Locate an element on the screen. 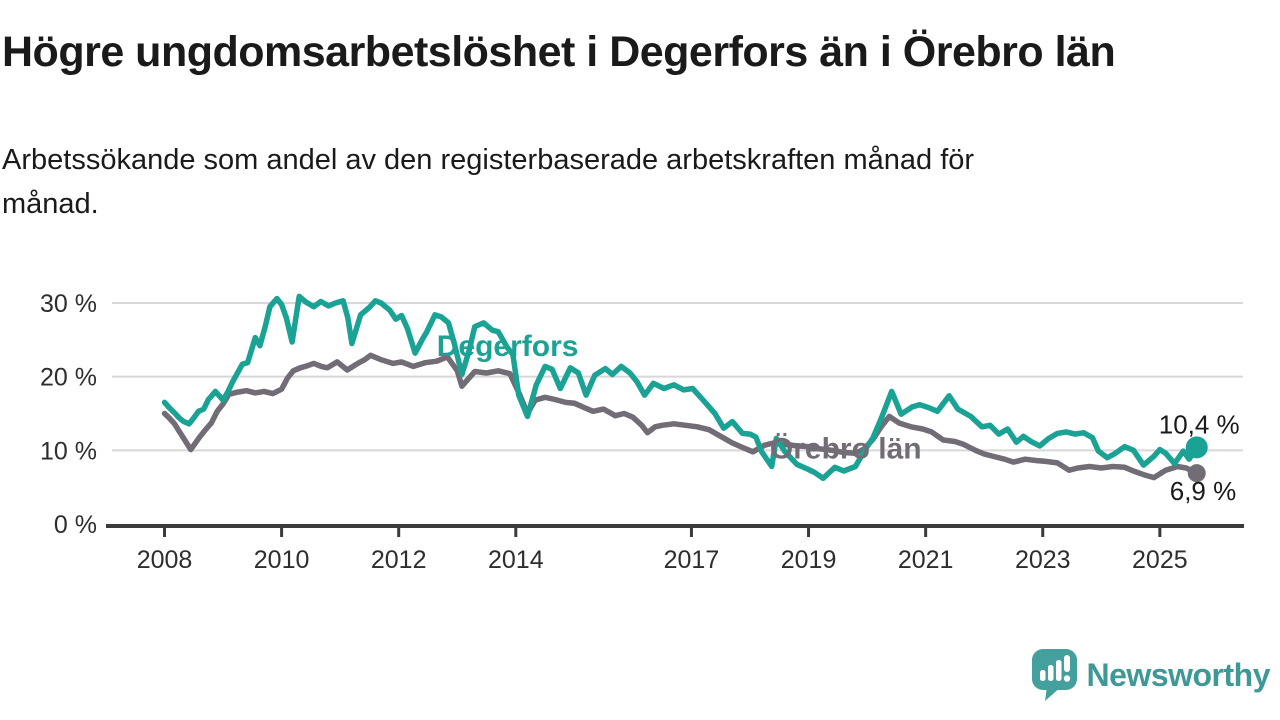  x-tick-label-2012: 2012 is located at coordinates (399, 560).